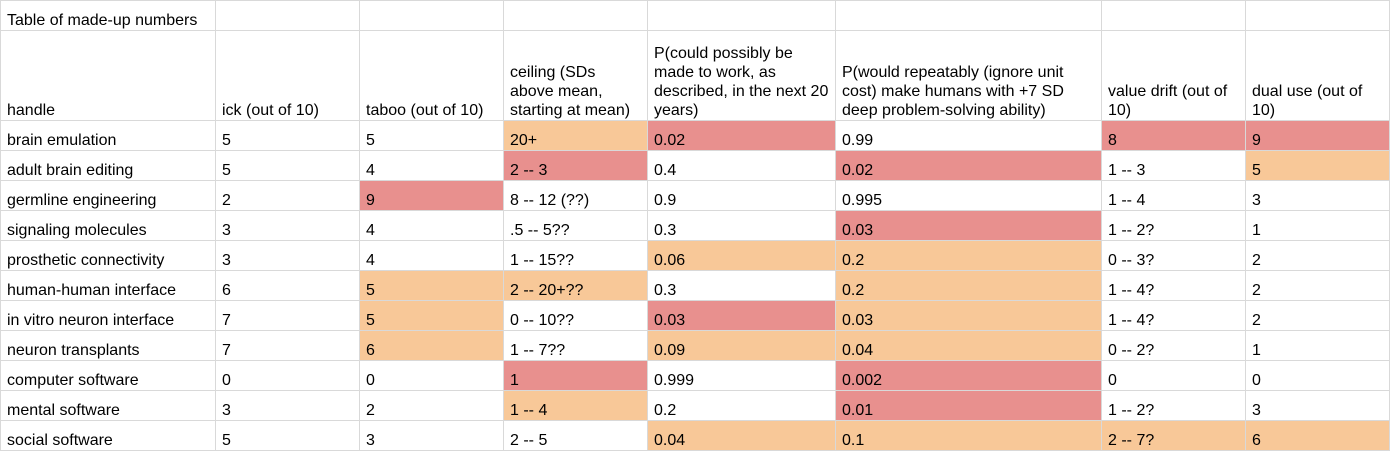 Image resolution: width=1394 pixels, height=464 pixels. What do you see at coordinates (575, 285) in the screenshot?
I see `cell-ceiling: 2 -- 20+??` at bounding box center [575, 285].